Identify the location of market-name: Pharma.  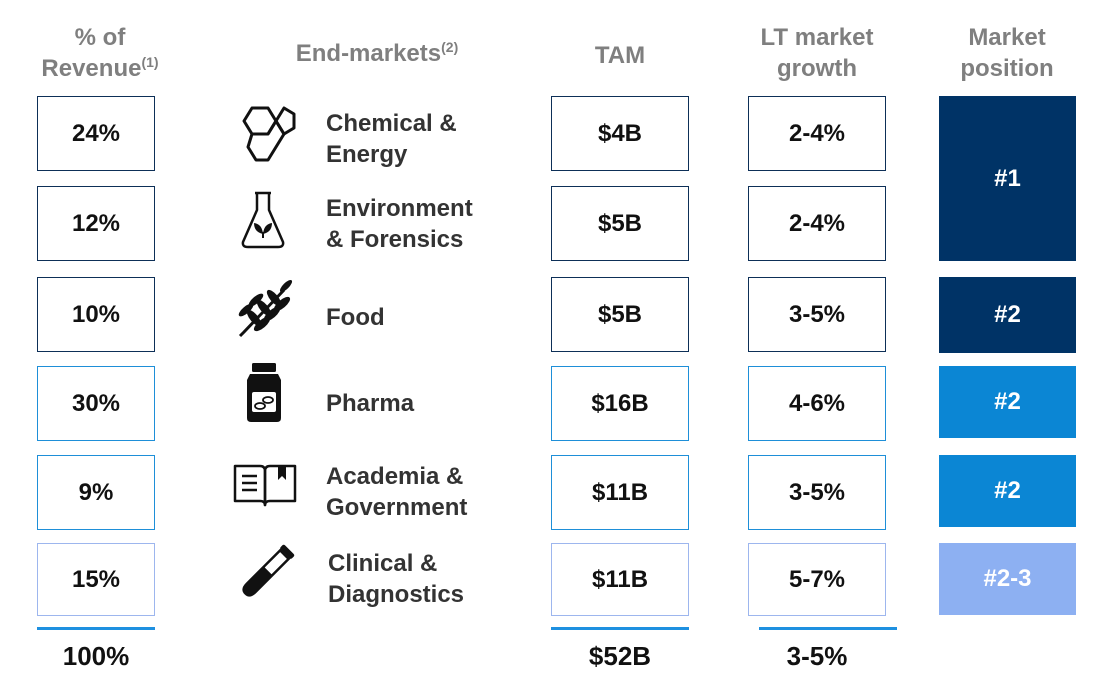
(370, 403).